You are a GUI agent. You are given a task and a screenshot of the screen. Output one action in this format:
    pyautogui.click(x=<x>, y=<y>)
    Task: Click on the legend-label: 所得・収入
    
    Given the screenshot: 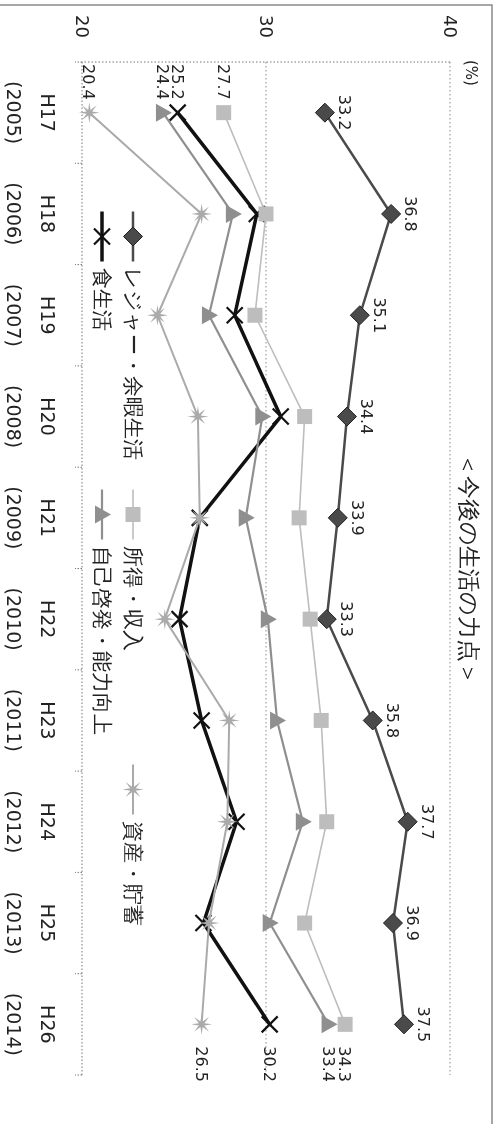 What is the action you would take?
    pyautogui.click(x=132, y=598)
    